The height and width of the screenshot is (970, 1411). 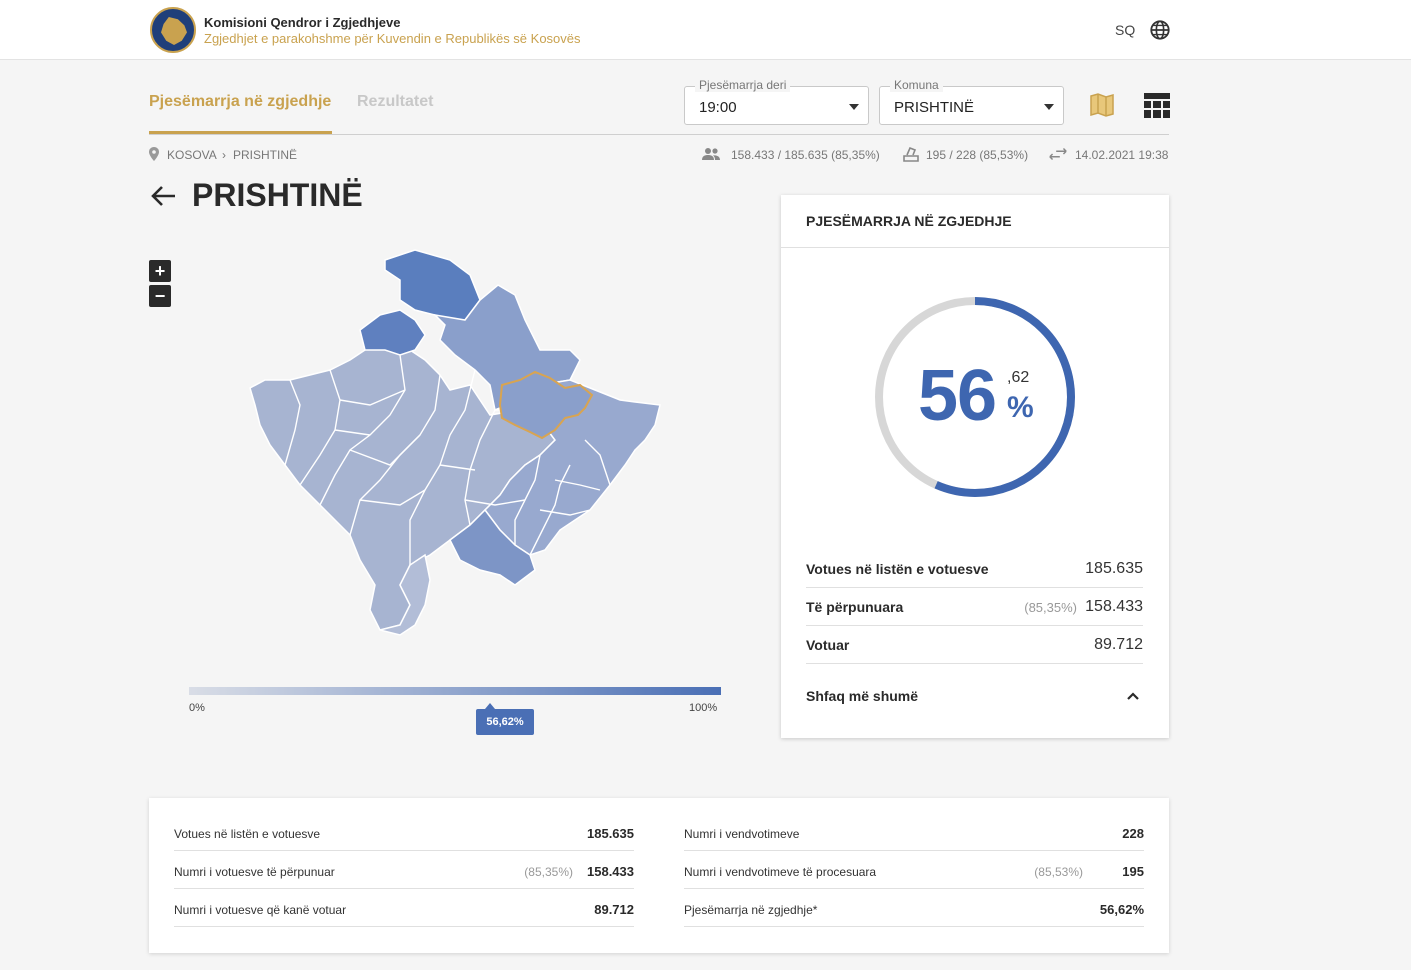 I want to click on summary-row: Pjesëmarrja në zgjedhje* 56,62%, so click(x=914, y=908).